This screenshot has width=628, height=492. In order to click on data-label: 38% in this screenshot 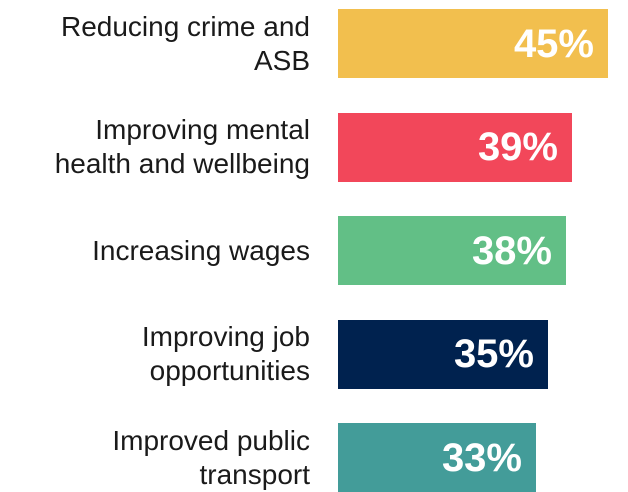, I will do `click(511, 250)`.